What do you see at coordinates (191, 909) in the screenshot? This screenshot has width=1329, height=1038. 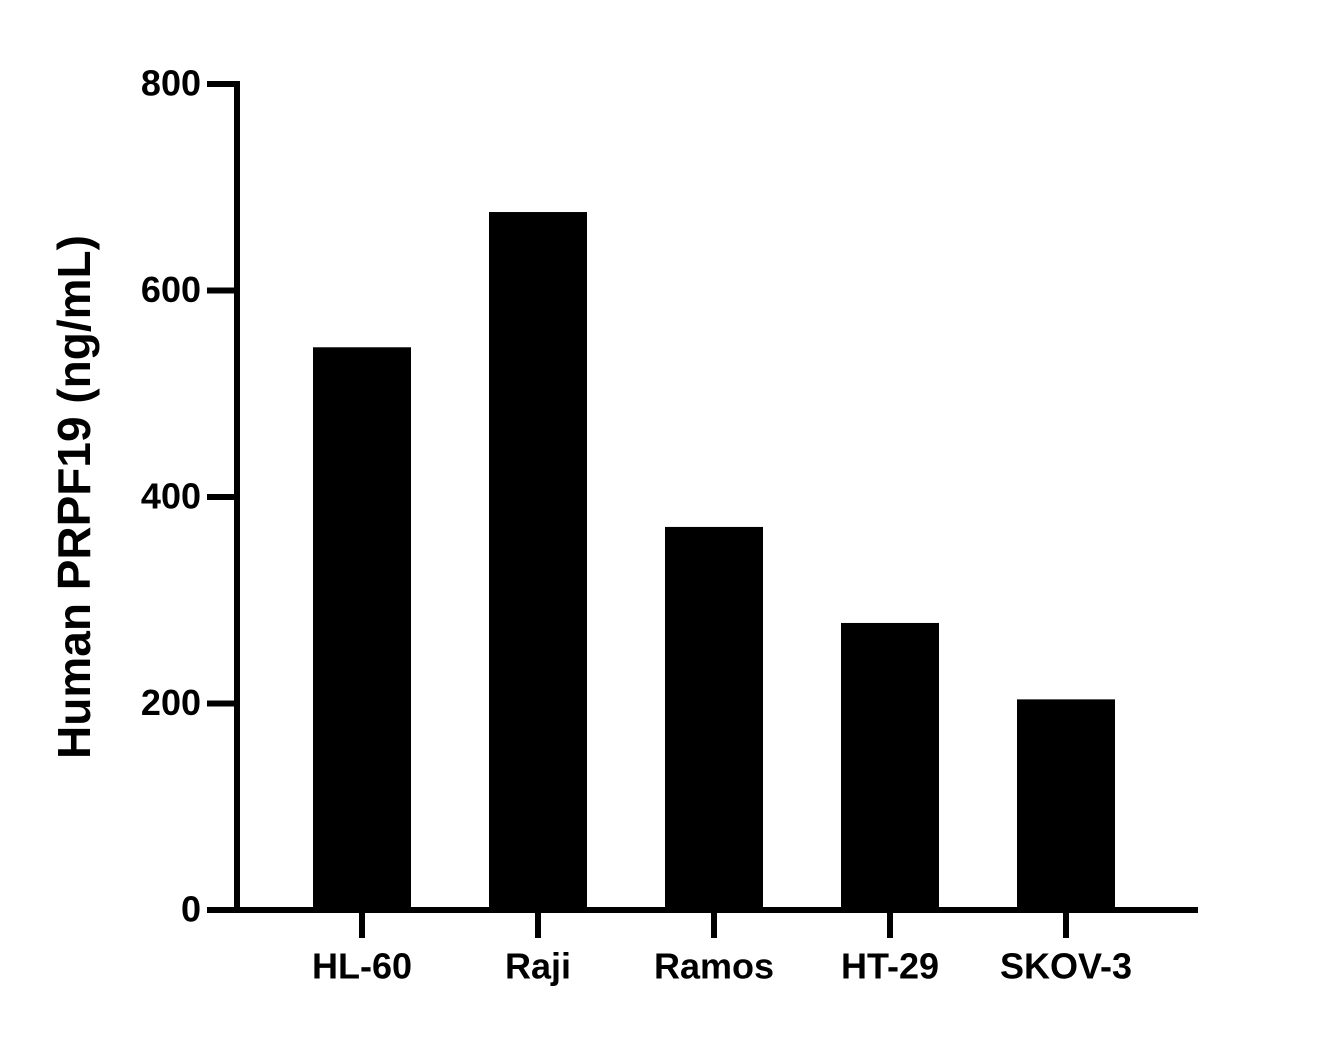 I see `y-tick-label: 0` at bounding box center [191, 909].